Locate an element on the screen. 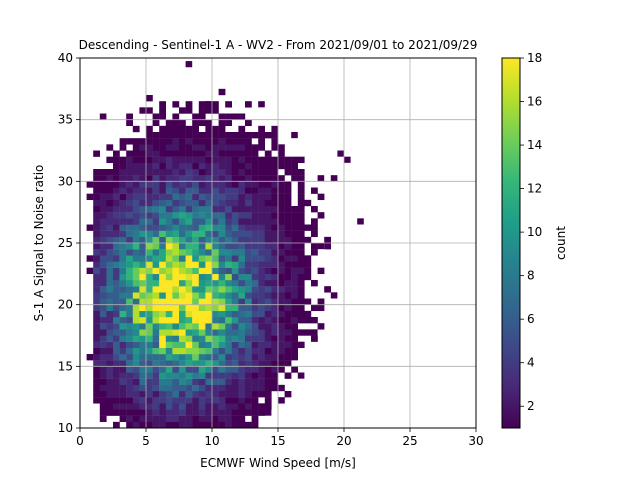 This screenshot has height=480, width=640. x-tick-label: 10 is located at coordinates (211, 441).